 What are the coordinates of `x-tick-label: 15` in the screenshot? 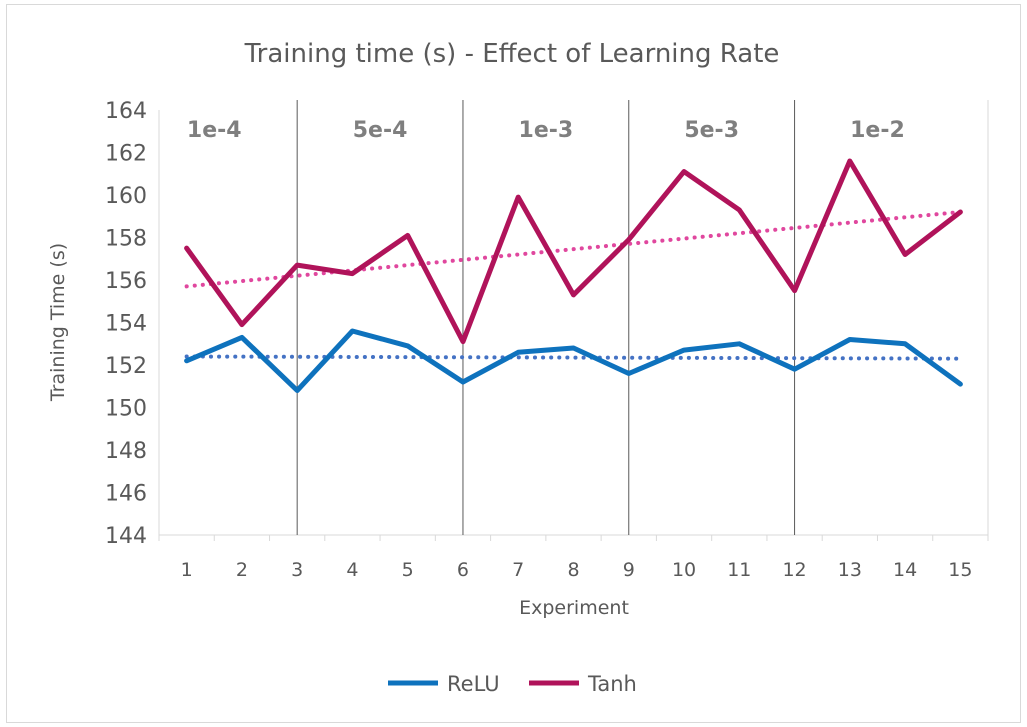 It's located at (960, 570).